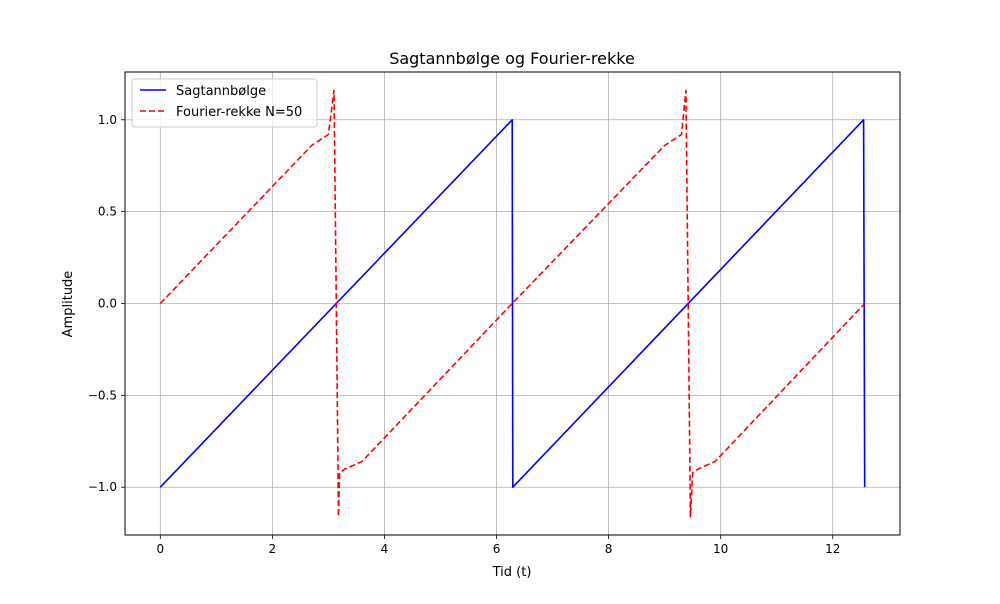  Describe the element at coordinates (221, 91) in the screenshot. I see `legend-label-sagtann: Sagtannbølge` at that location.